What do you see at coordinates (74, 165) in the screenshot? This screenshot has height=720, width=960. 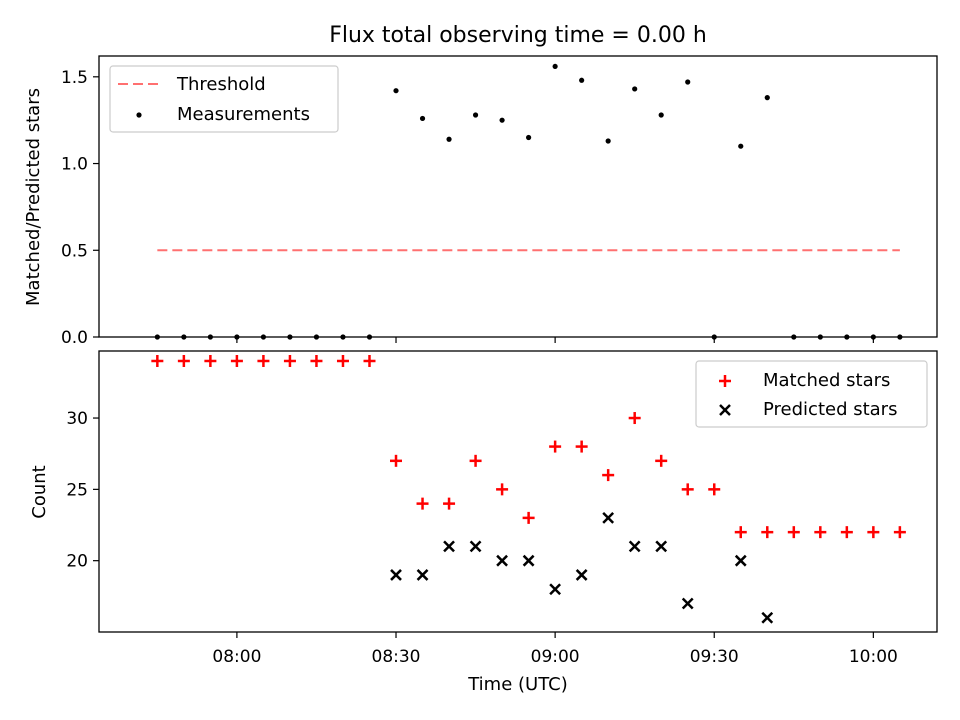 I see `top-y-tick-label: 1.0` at bounding box center [74, 165].